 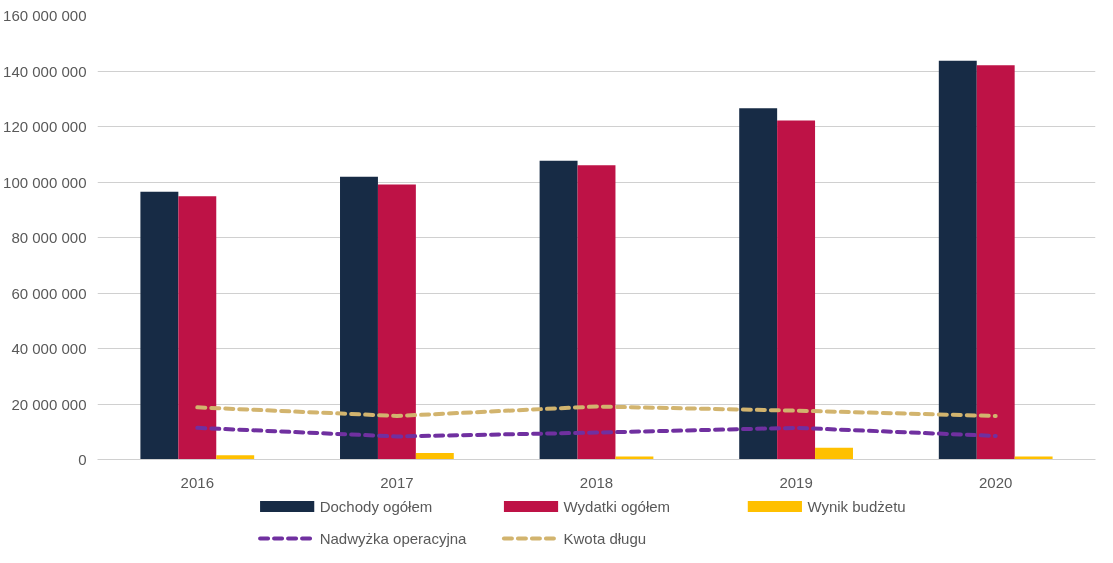 I want to click on legend-label: Nadwyżka operacyjna, so click(x=393, y=538).